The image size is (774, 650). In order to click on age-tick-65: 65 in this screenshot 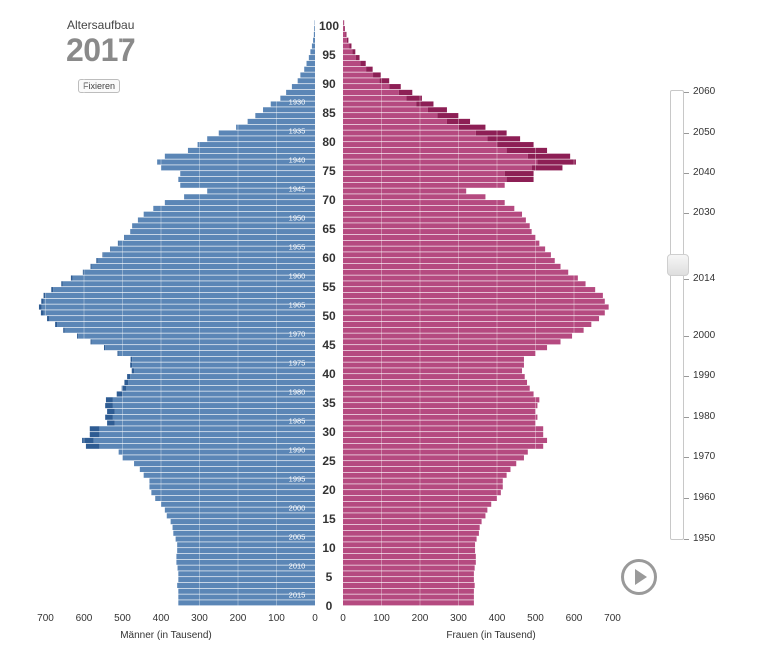, I will do `click(329, 229)`.